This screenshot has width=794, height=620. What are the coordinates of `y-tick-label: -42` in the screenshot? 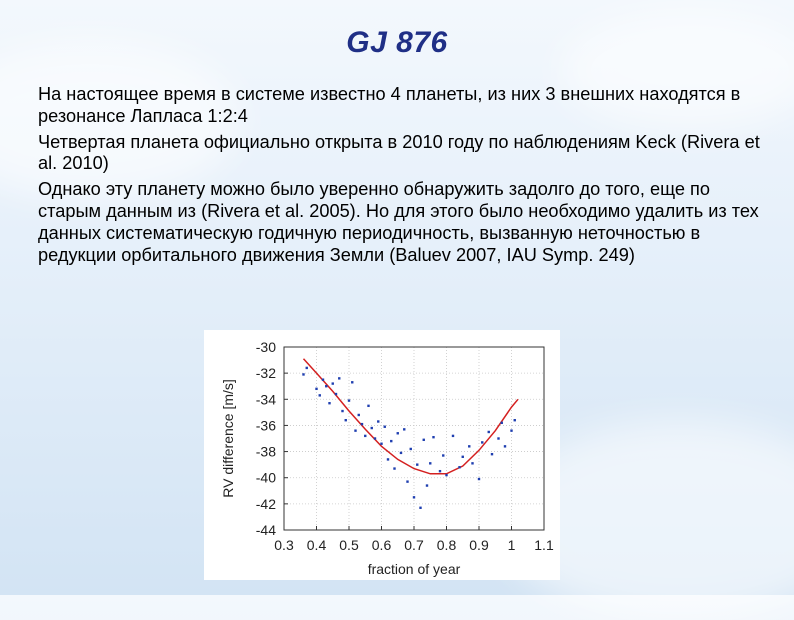 It's located at (266, 504).